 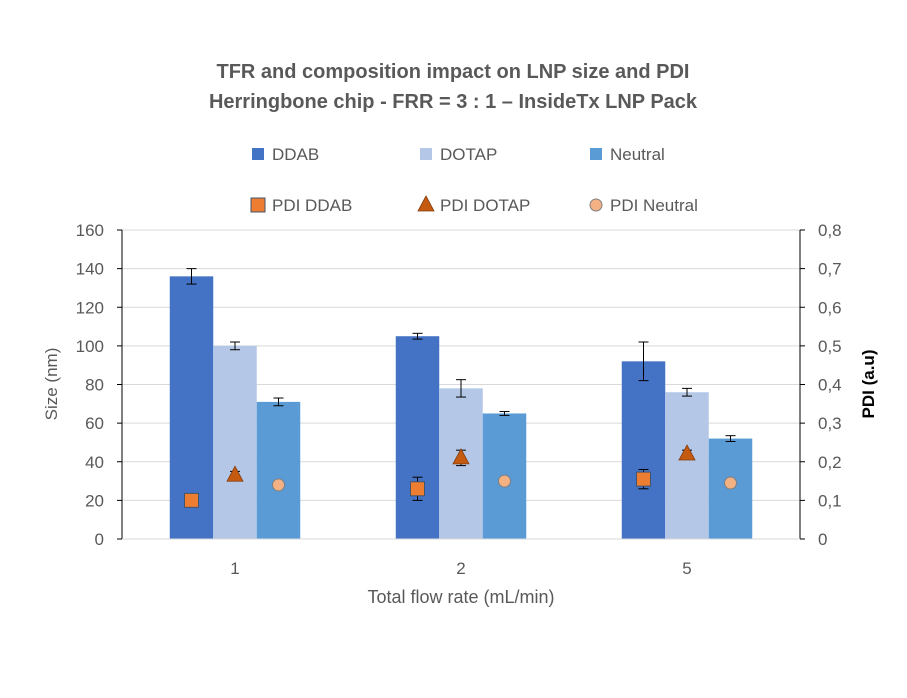 What do you see at coordinates (94, 500) in the screenshot?
I see `y-tick-label: 20` at bounding box center [94, 500].